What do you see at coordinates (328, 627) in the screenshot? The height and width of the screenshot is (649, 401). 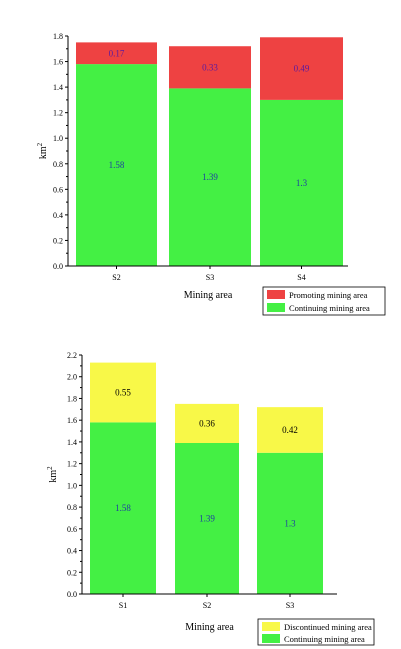 I see `legend-label: Discontinued mining area` at bounding box center [328, 627].